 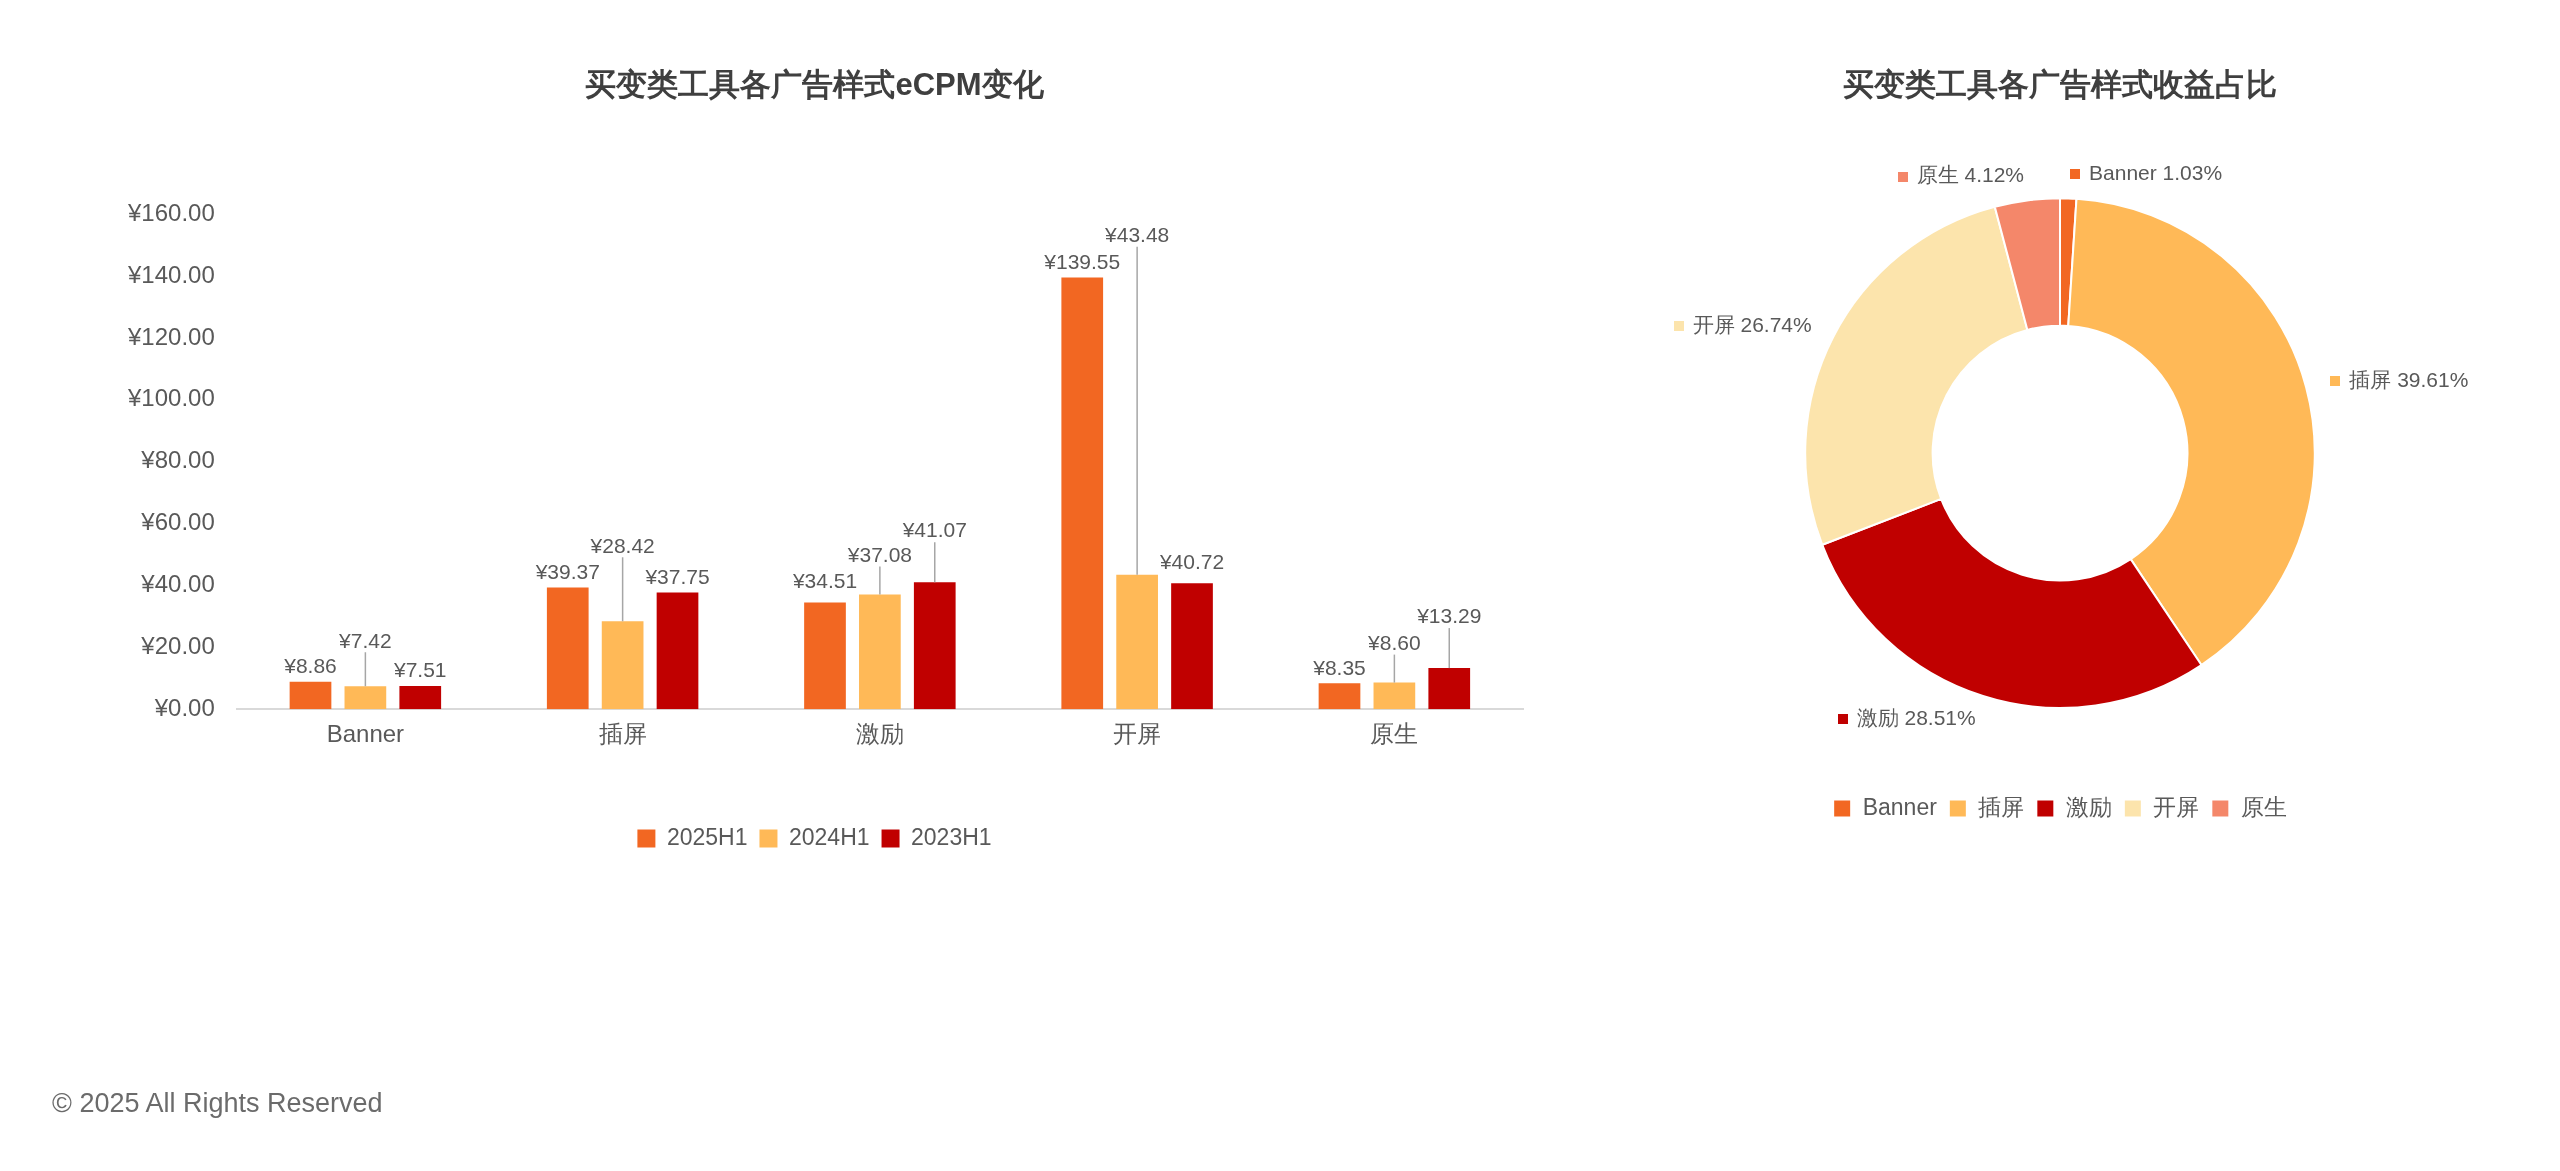 What do you see at coordinates (170, 398) in the screenshot?
I see `y-tick-label: ¥100.00` at bounding box center [170, 398].